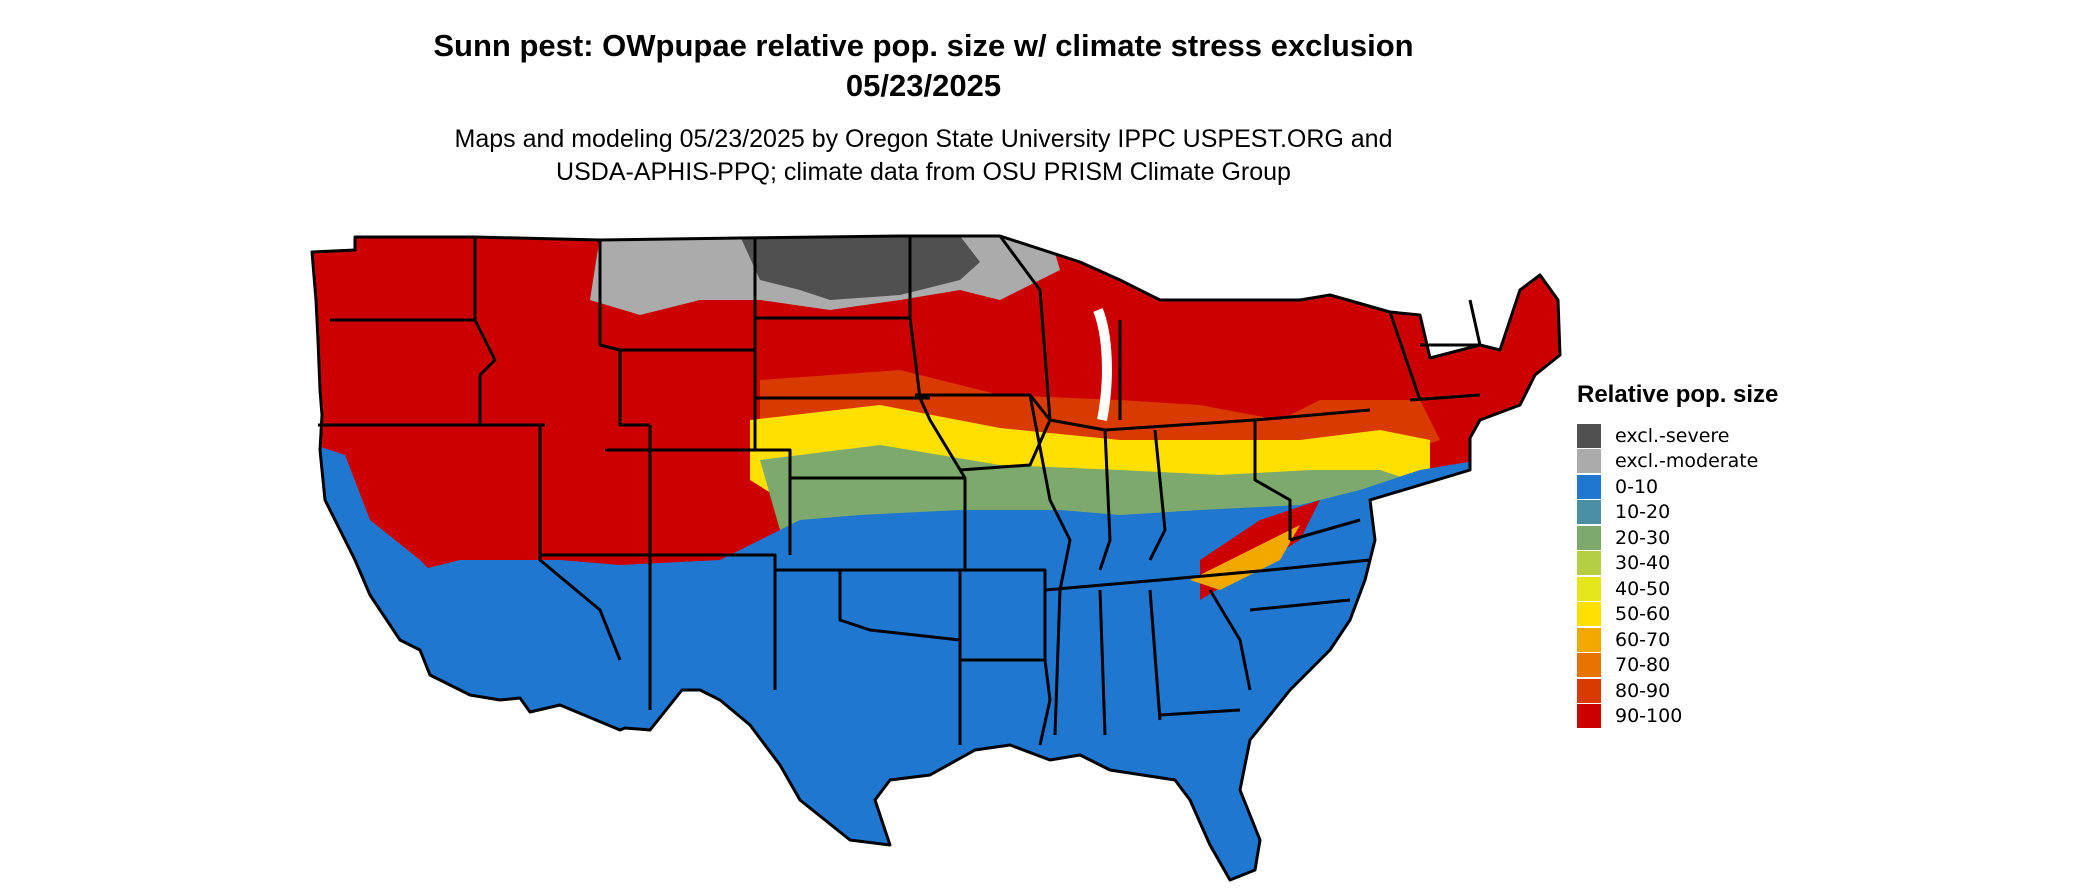 The width and height of the screenshot is (2100, 892). Describe the element at coordinates (1643, 588) in the screenshot. I see `legend-label: 40-50` at that location.